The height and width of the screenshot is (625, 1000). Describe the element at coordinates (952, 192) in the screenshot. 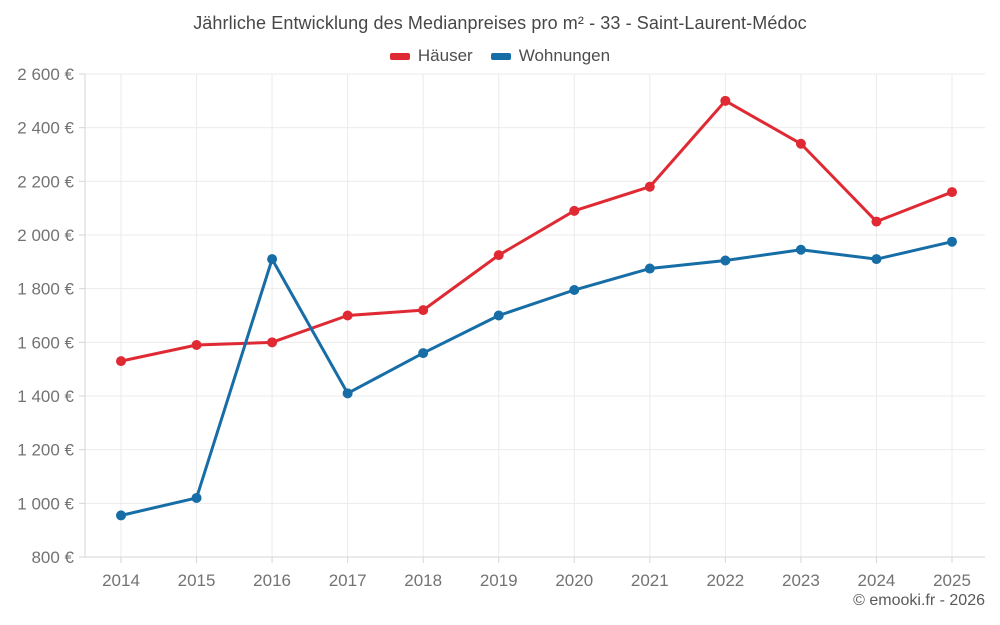

I see `data-point-hauser-2025` at that location.